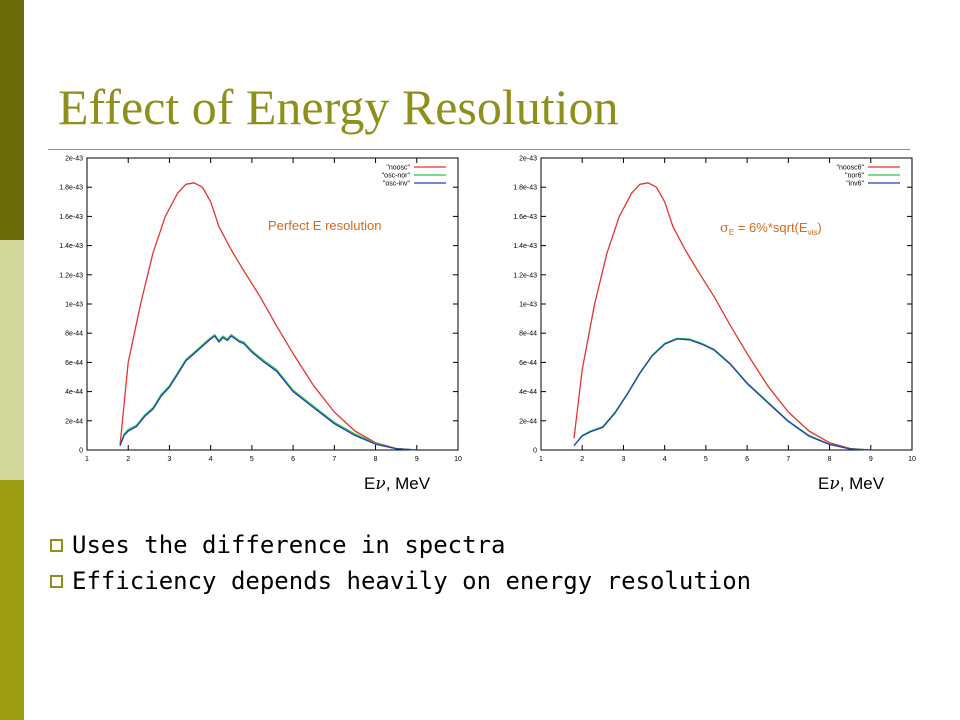 The image size is (960, 720). I want to click on sidebar-block-mid, so click(12, 600).